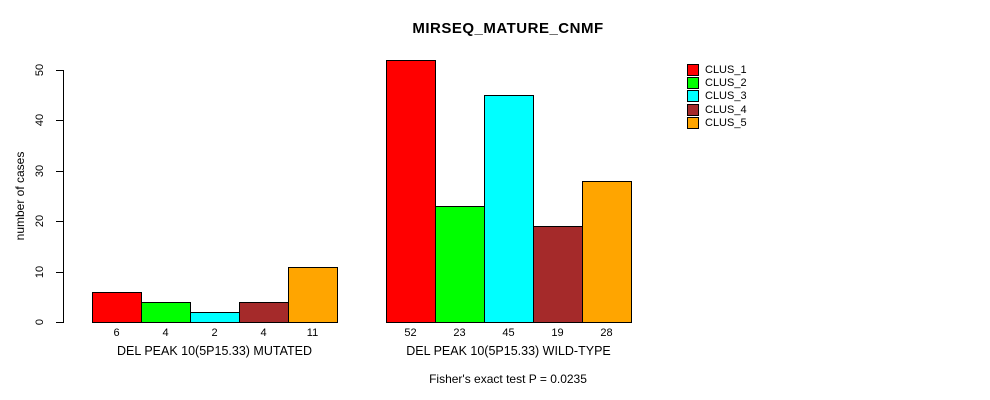 The image size is (990, 400). I want to click on legend-item: CLUS_5, so click(717, 122).